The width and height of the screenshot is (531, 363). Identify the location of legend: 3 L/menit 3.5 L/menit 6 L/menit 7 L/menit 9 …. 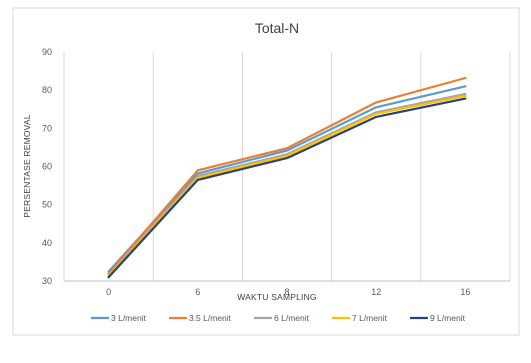
(278, 318).